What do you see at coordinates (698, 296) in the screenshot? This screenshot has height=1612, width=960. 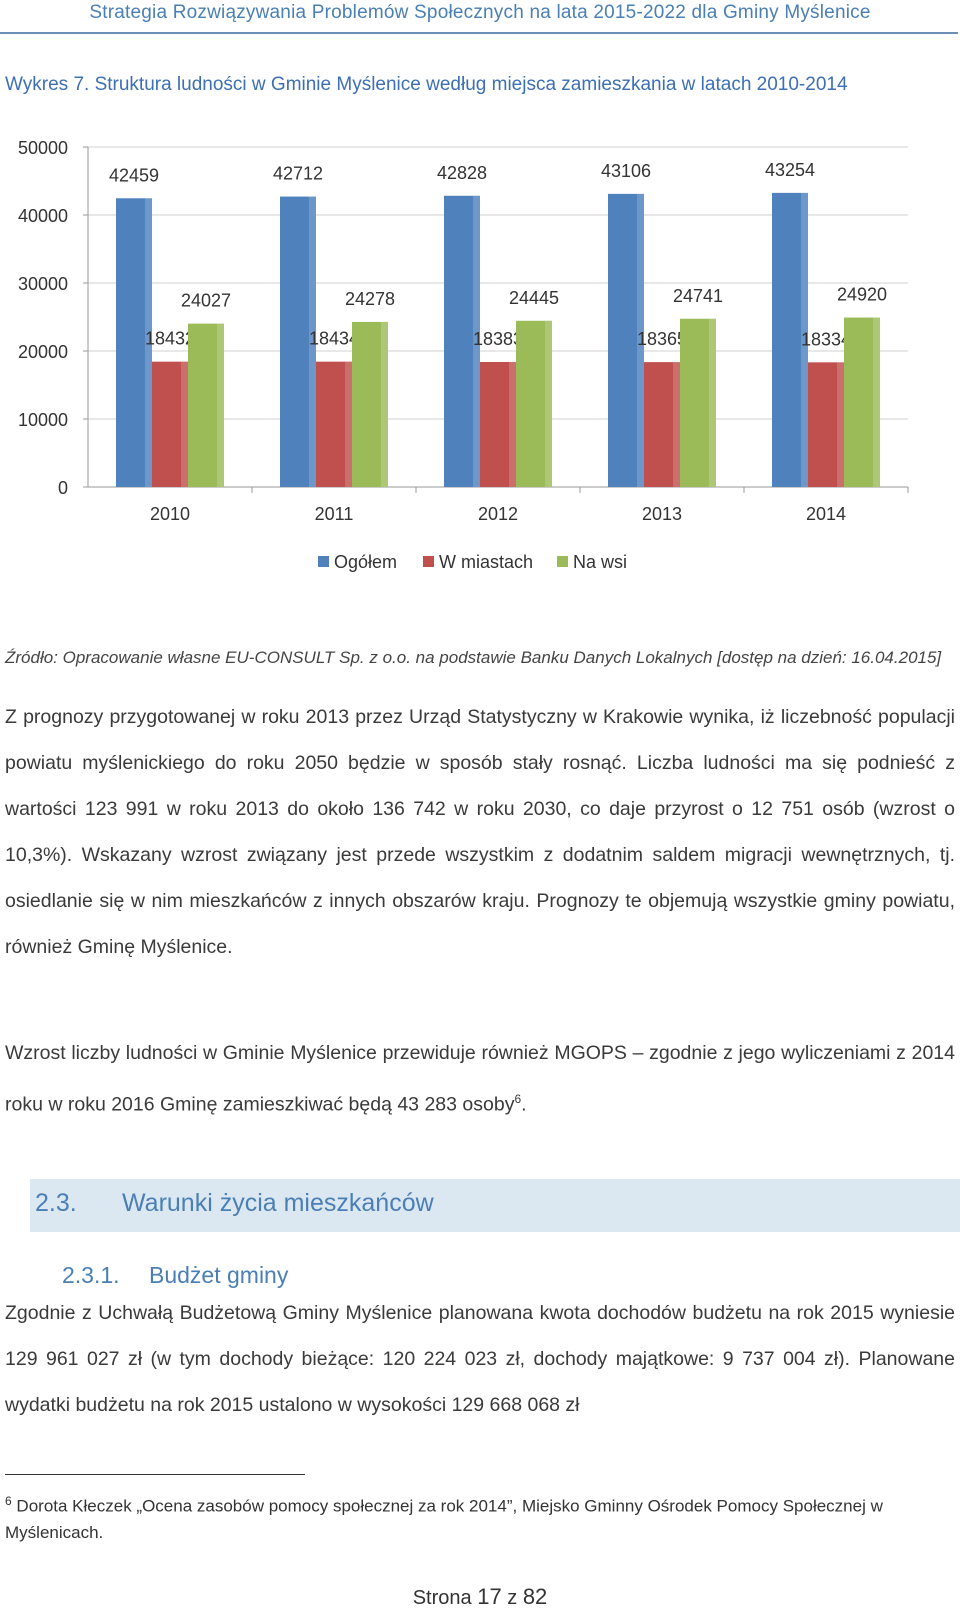 I see `data-label: 24741` at bounding box center [698, 296].